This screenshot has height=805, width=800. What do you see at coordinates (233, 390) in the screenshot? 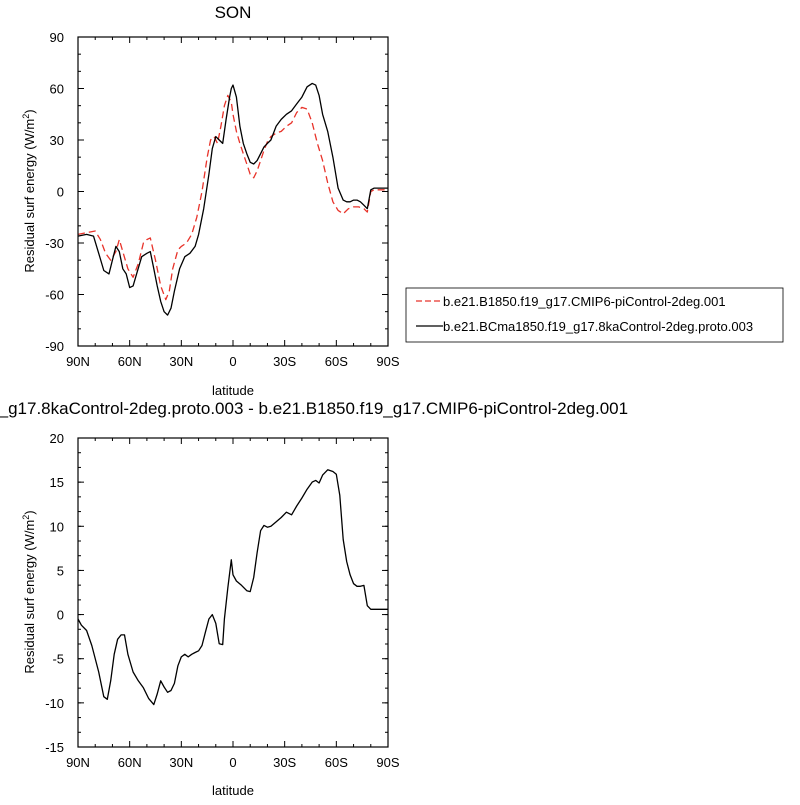
I see `top-chart-xlabel: latitude` at bounding box center [233, 390].